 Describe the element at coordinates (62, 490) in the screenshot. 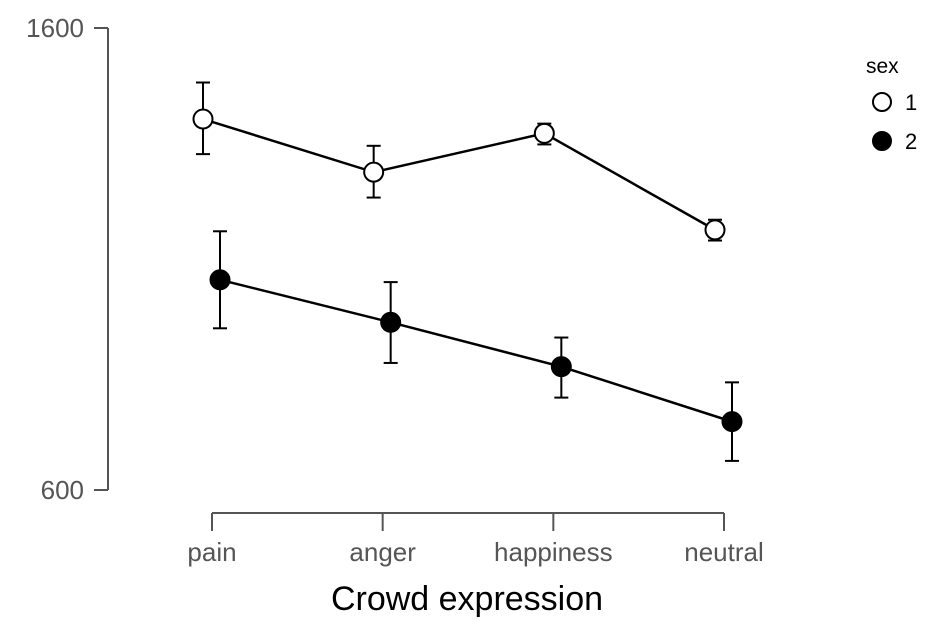

I see `y-tick-label: 600` at that location.